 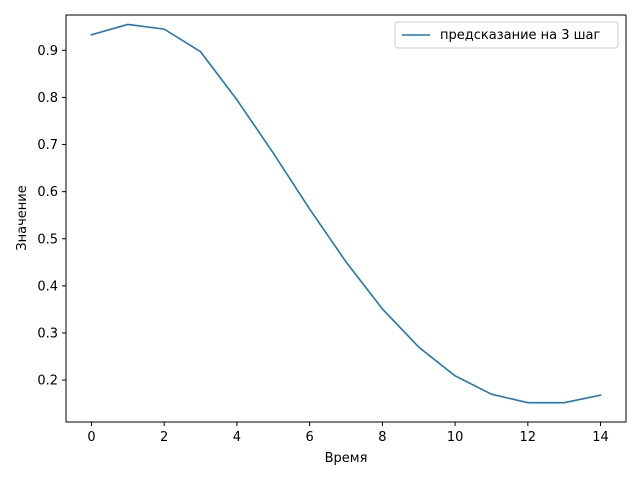 I want to click on x-axis: 0 2 4 6 8 10 12 14, so click(x=348, y=433).